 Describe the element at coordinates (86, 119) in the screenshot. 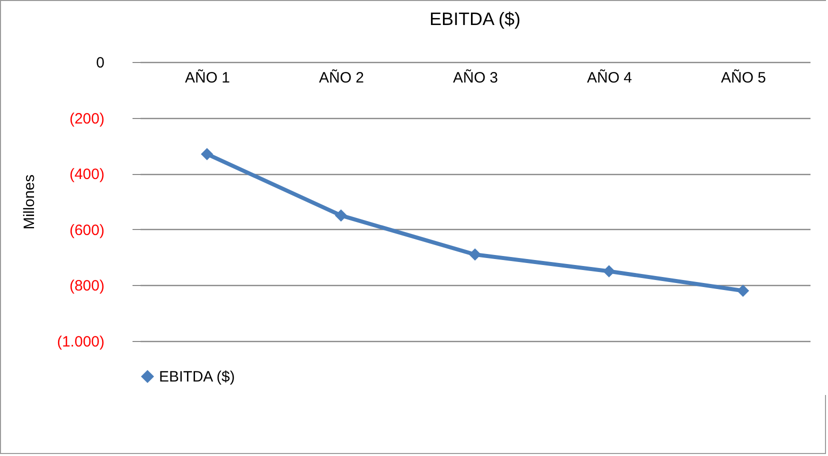

I see `y-tick-label: (200)` at that location.